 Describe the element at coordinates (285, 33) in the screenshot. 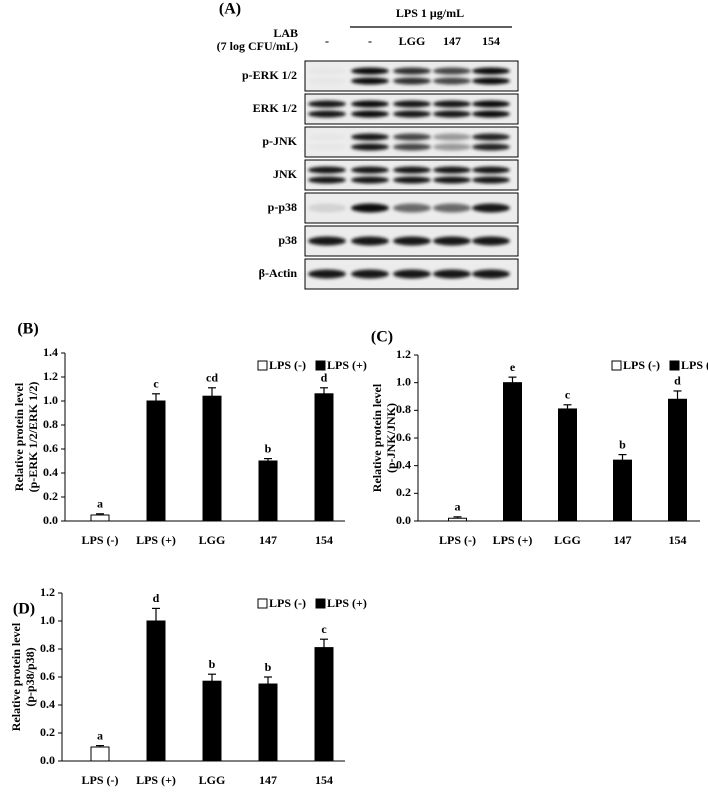

I see `row-header: LAB` at that location.